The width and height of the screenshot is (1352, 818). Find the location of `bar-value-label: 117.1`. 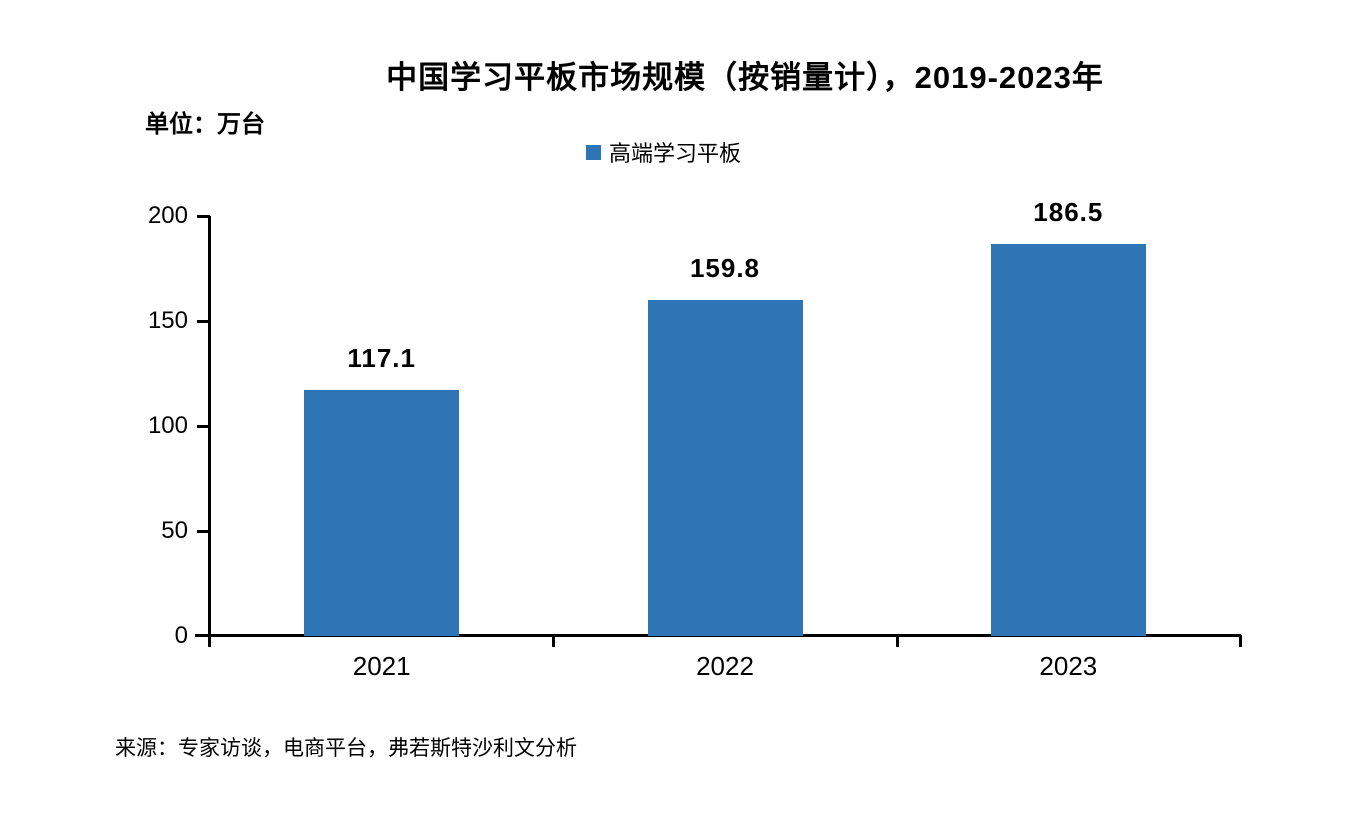

bar-value-label: 117.1 is located at coordinates (381, 358).